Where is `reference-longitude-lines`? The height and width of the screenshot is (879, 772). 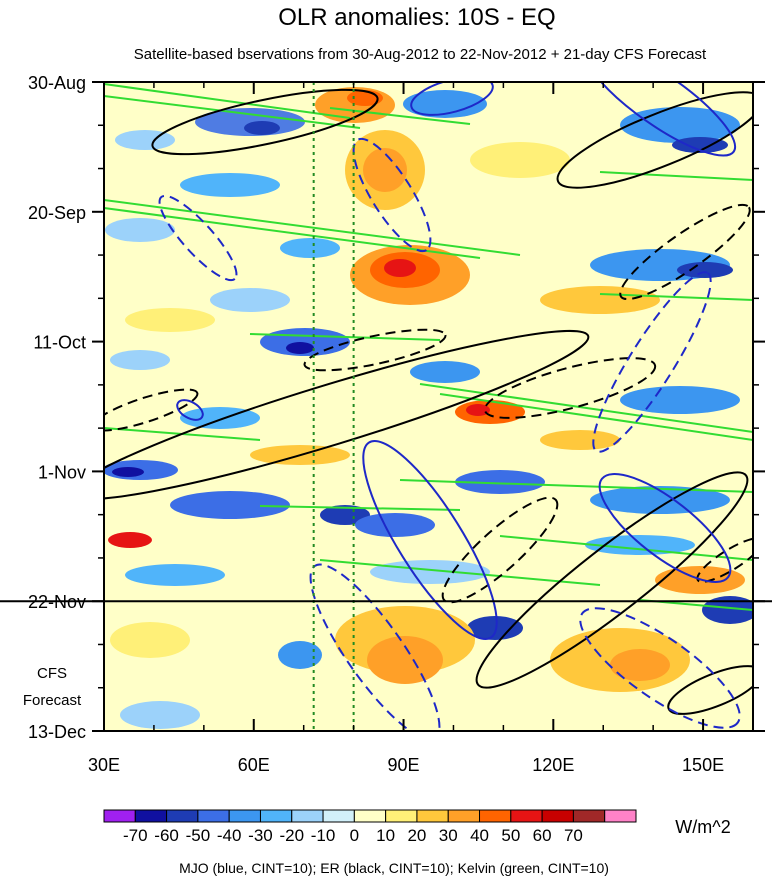 reference-longitude-lines is located at coordinates (333, 406).